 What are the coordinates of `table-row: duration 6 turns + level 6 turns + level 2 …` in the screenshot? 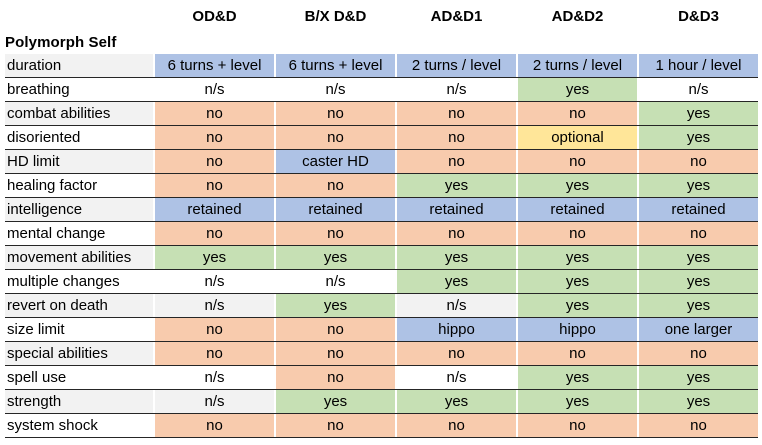 It's located at (381, 66).